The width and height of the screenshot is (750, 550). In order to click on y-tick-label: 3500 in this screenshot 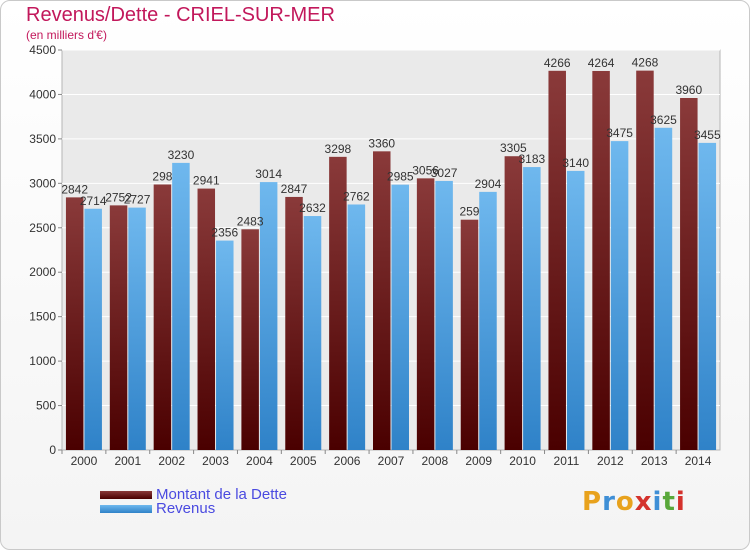, I will do `click(42, 139)`.